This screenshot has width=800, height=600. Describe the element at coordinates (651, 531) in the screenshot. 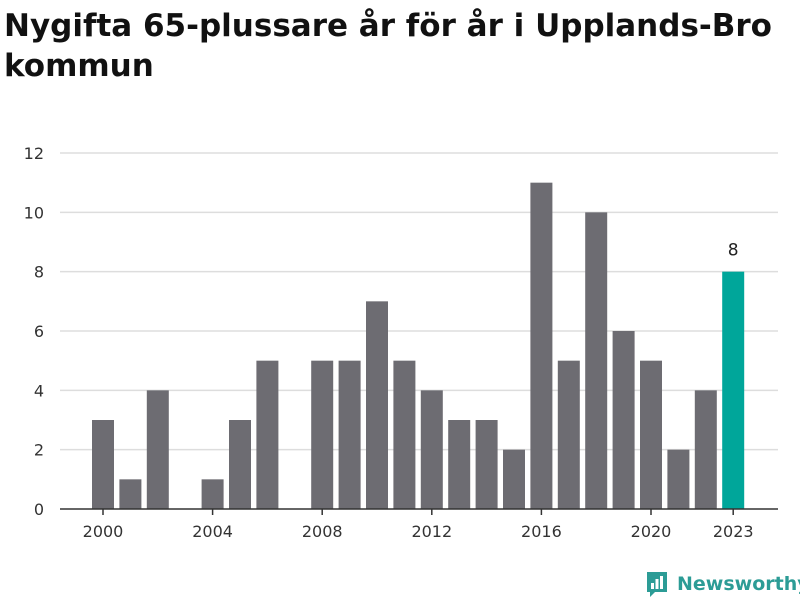

I see `x-tick-label: 2020` at that location.